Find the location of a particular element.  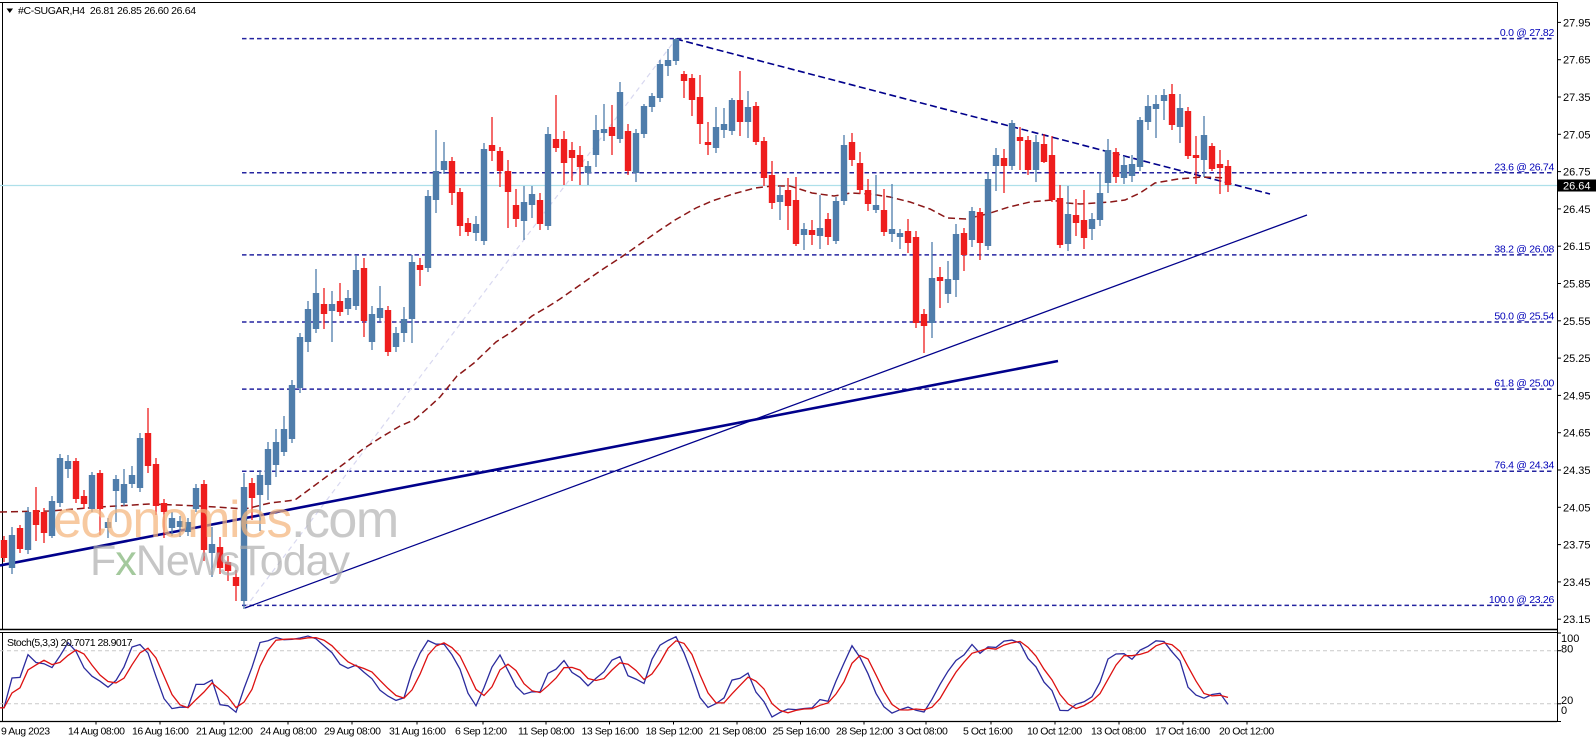

svg-text: 24.65 is located at coordinates (1577, 434).